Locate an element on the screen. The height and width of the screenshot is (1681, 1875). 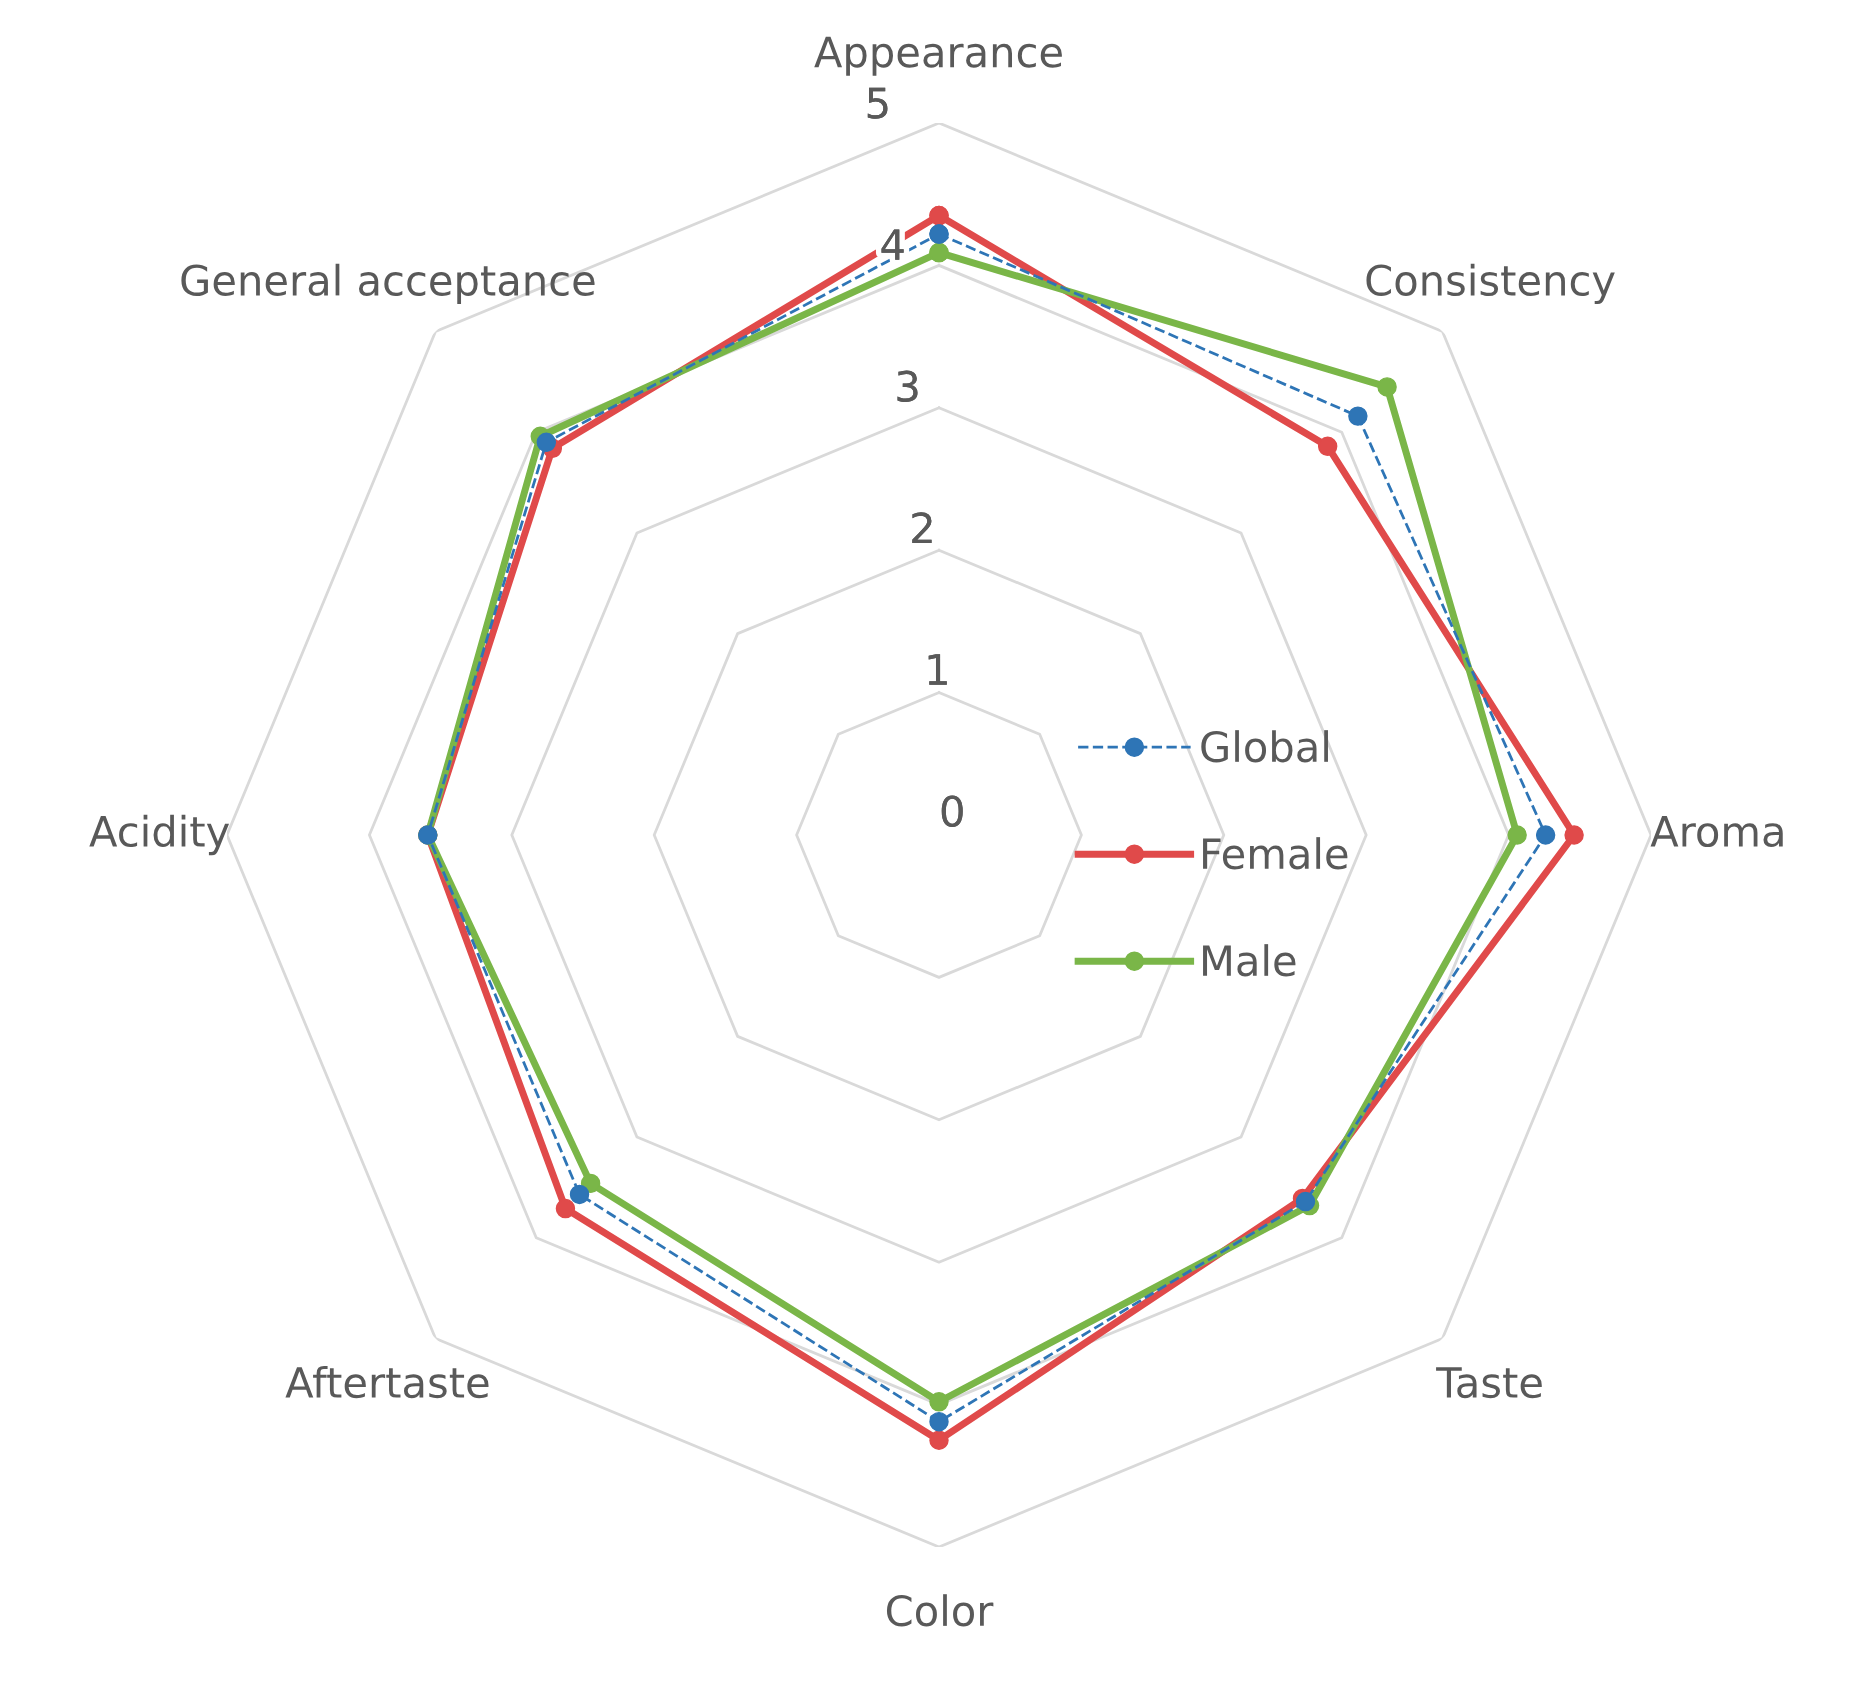
spoke-label: Consistency is located at coordinates (1490, 284).